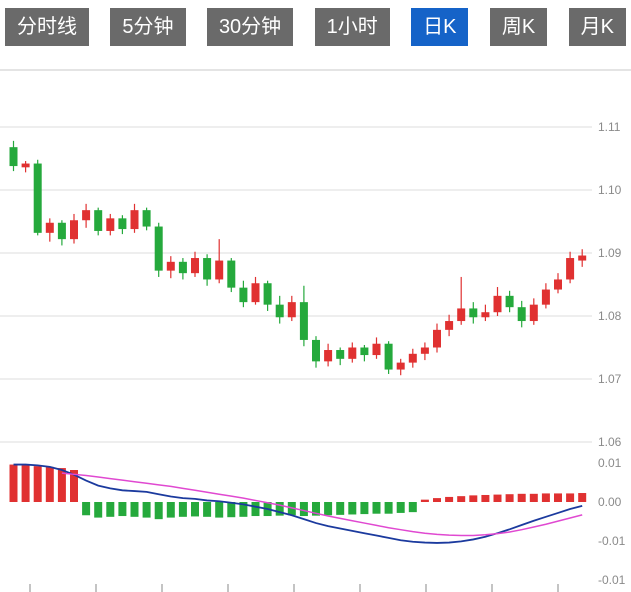 The height and width of the screenshot is (592, 631). Describe the element at coordinates (610, 190) in the screenshot. I see `price-axis-label: 1.10` at that location.